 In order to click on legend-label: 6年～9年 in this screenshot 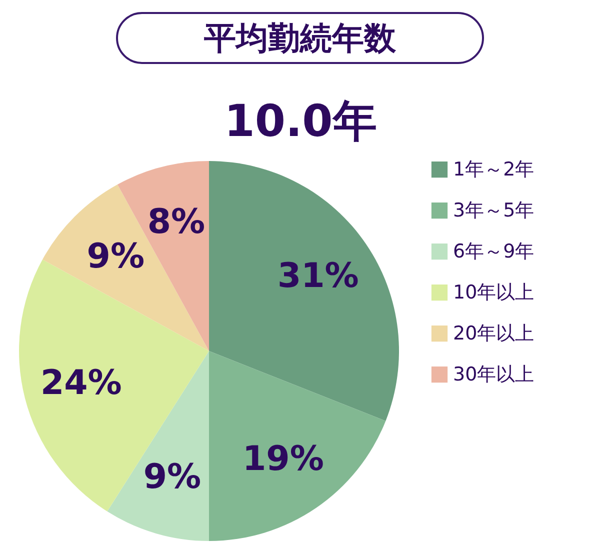, I will do `click(493, 251)`.